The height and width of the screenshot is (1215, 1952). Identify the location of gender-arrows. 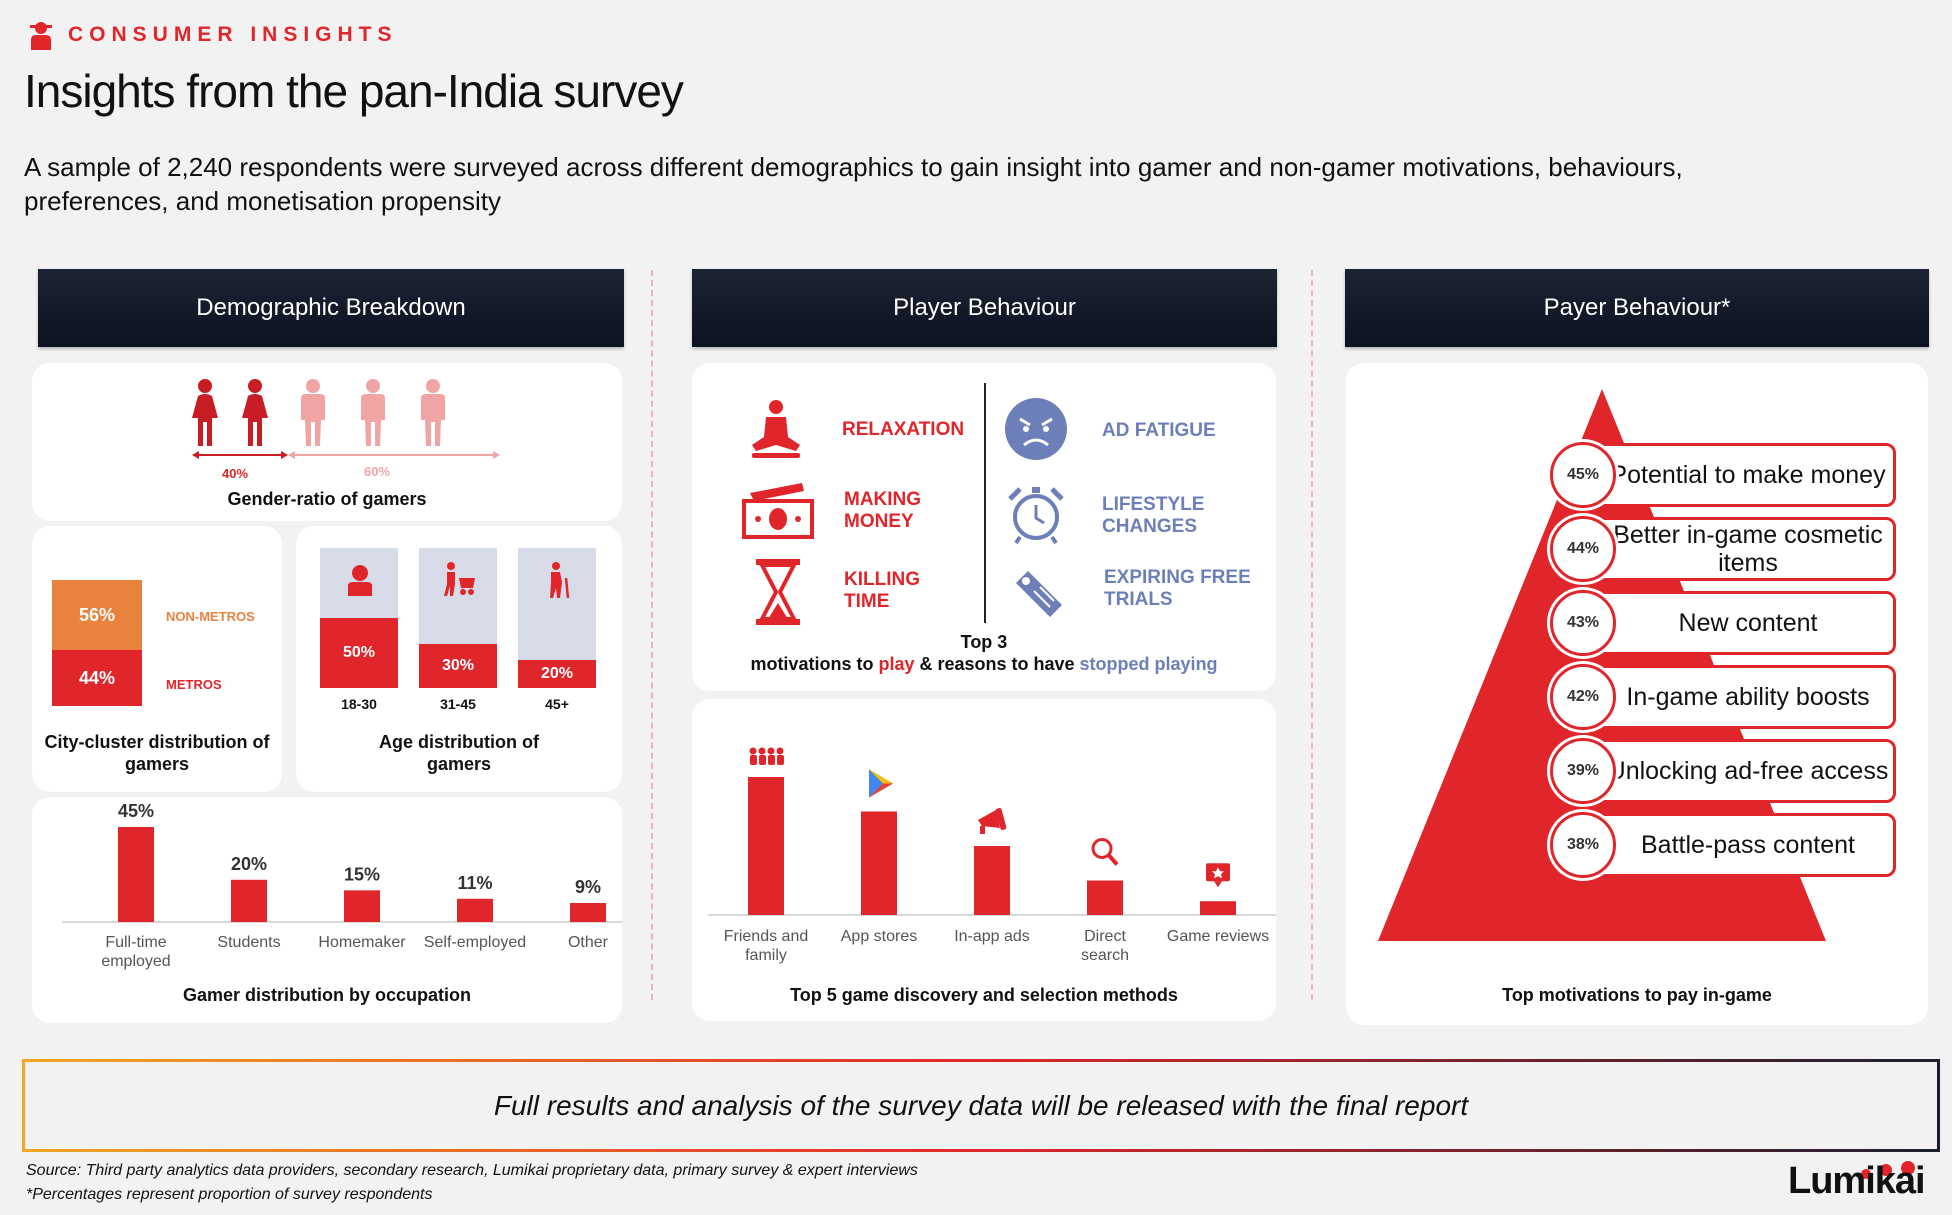
(346, 455).